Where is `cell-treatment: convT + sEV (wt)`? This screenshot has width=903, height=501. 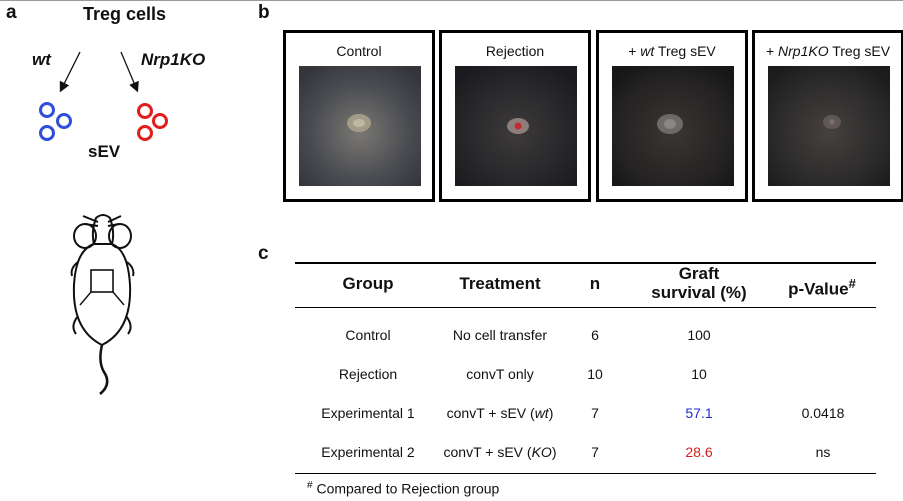 cell-treatment: convT + sEV (wt) is located at coordinates (500, 413).